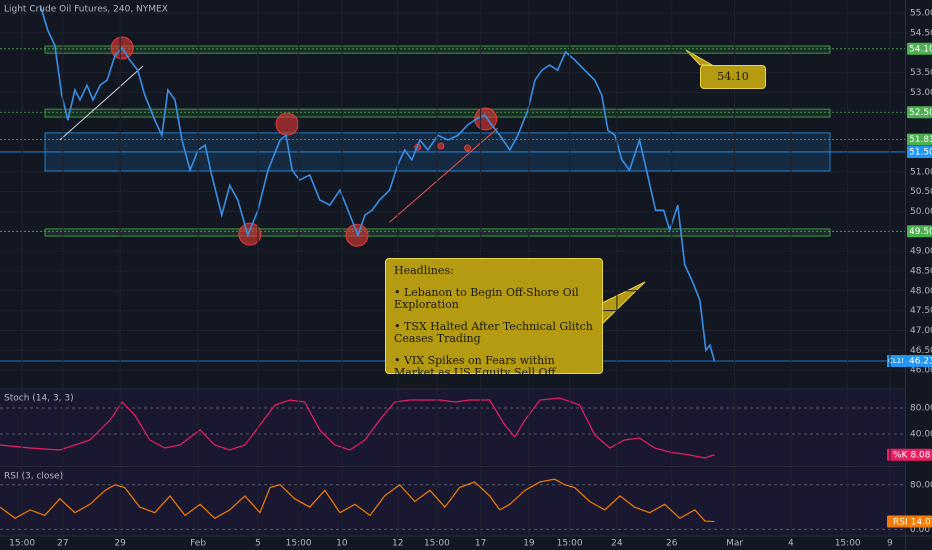 This screenshot has width=932, height=550. I want to click on badge-part: 14.07, so click(921, 522).